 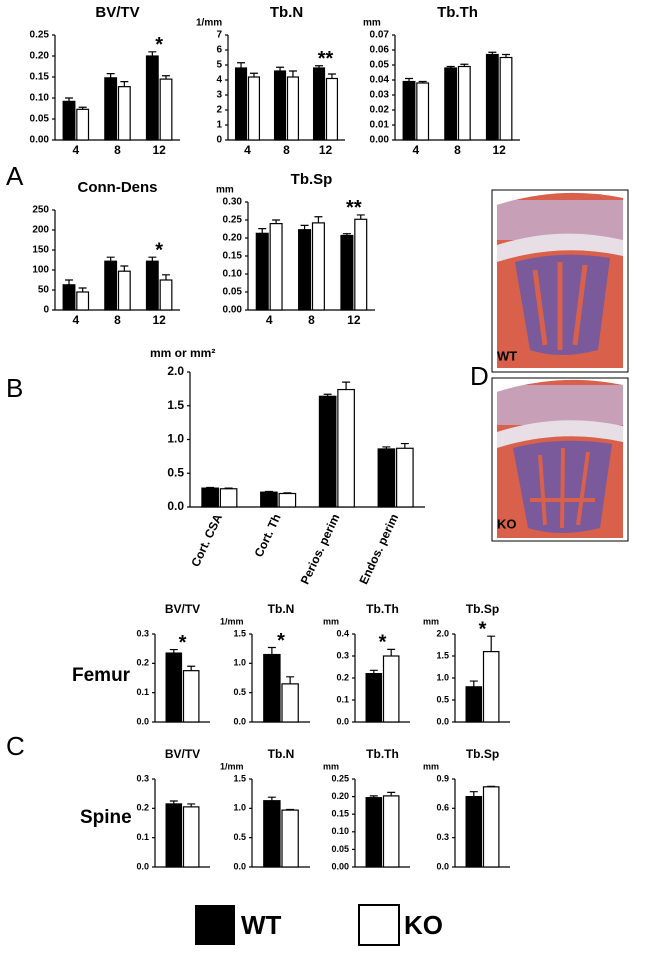 What do you see at coordinates (44, 290) in the screenshot?
I see `y-tick-label: 50` at bounding box center [44, 290].